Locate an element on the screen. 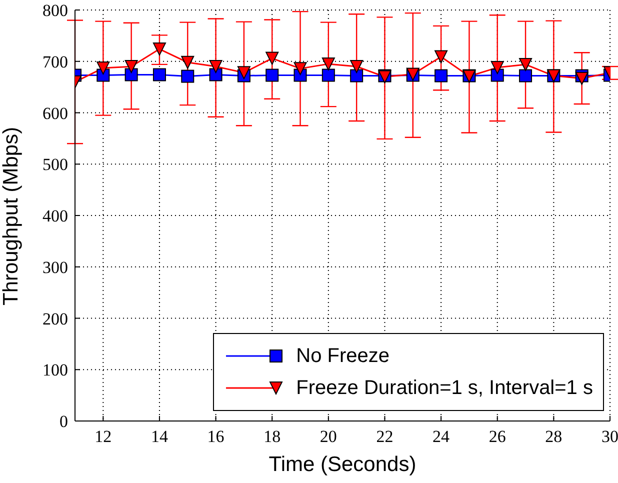 The image size is (618, 483). legend-label: No Freeze is located at coordinates (343, 356).